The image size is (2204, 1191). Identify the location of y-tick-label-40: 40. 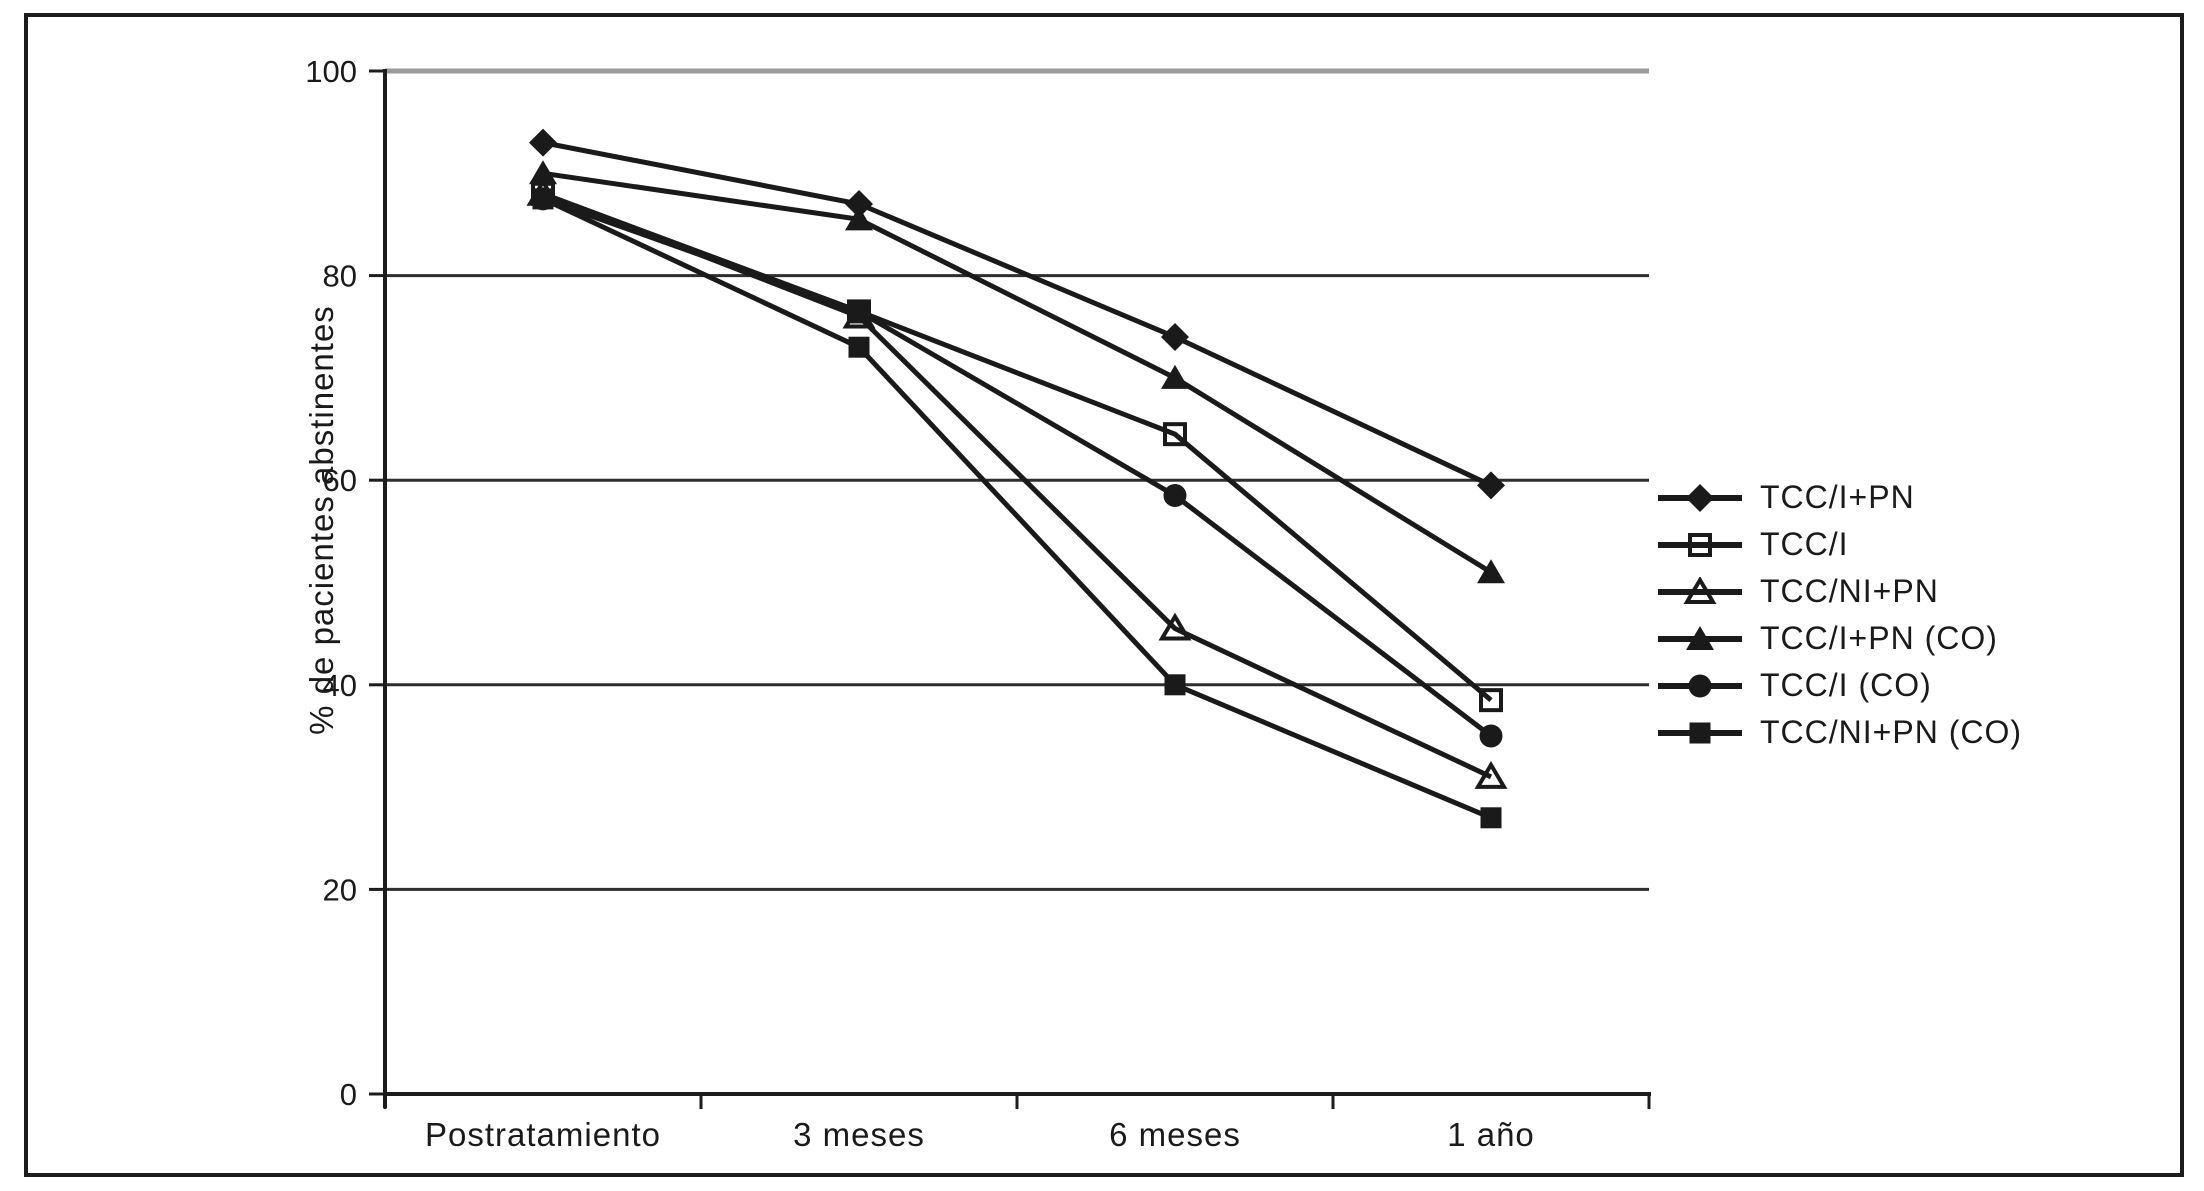
(340, 685).